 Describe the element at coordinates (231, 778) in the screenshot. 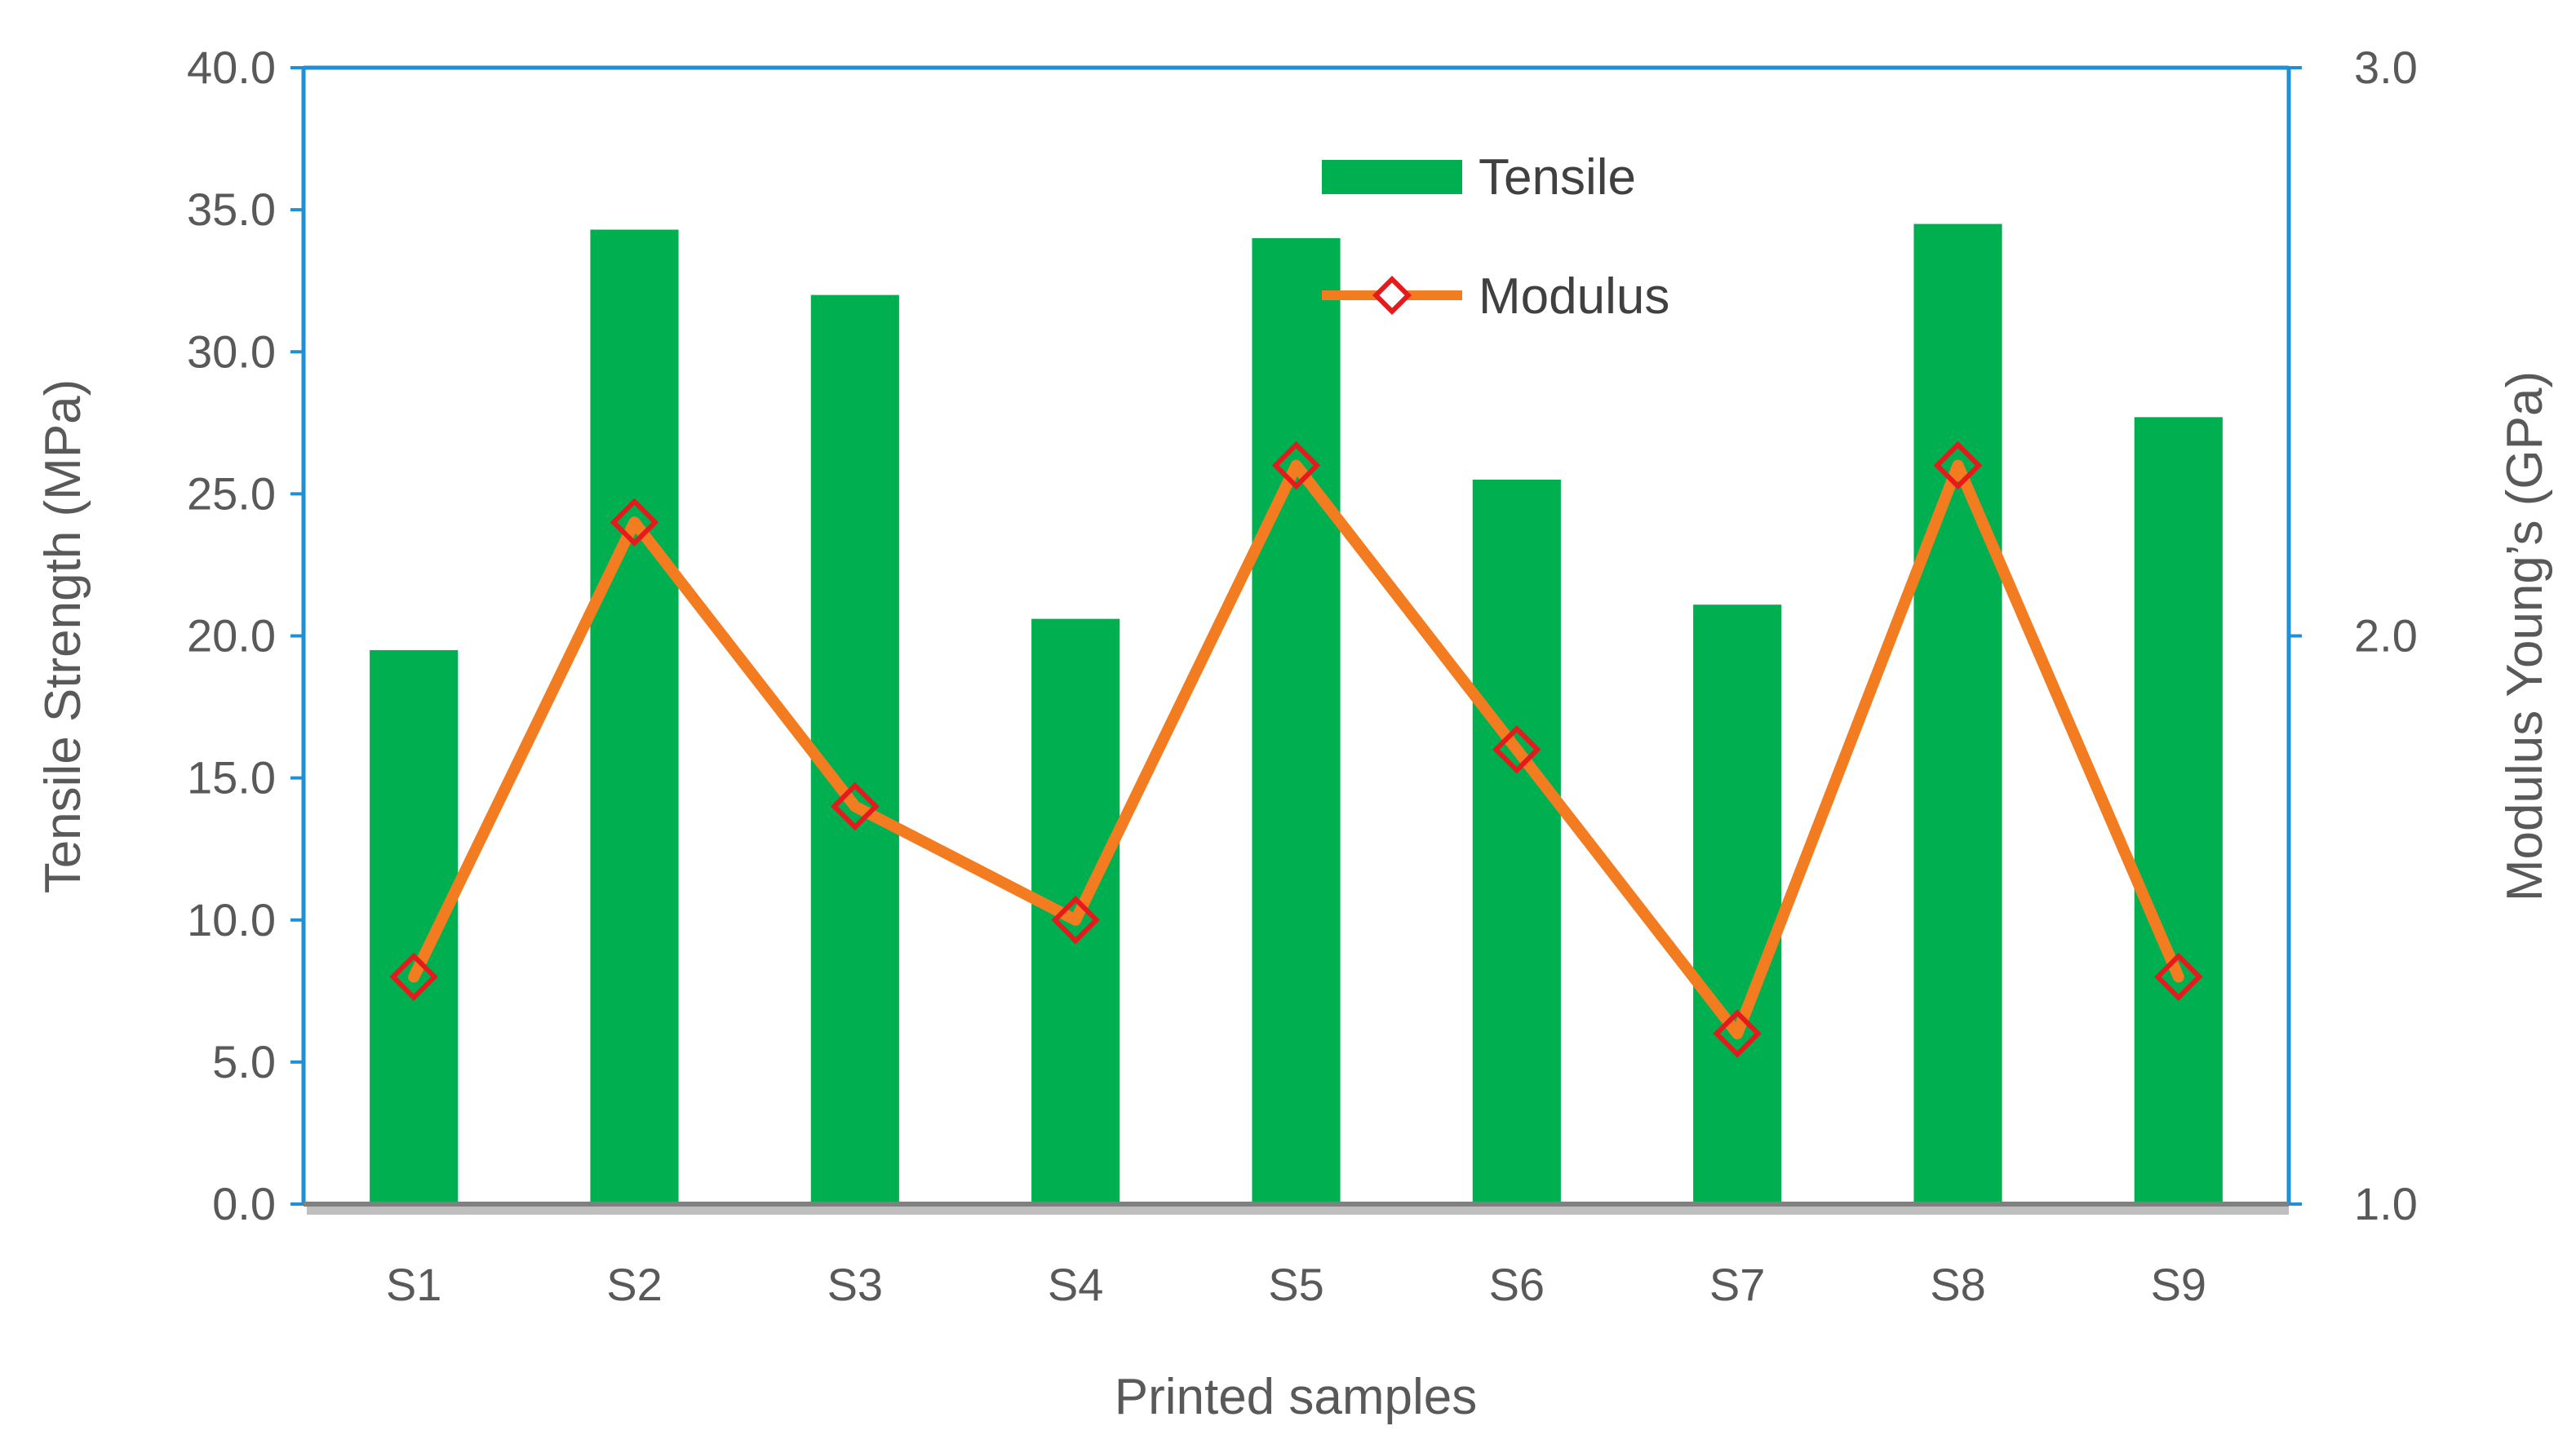

I see `left-tick-label: 15.0` at that location.